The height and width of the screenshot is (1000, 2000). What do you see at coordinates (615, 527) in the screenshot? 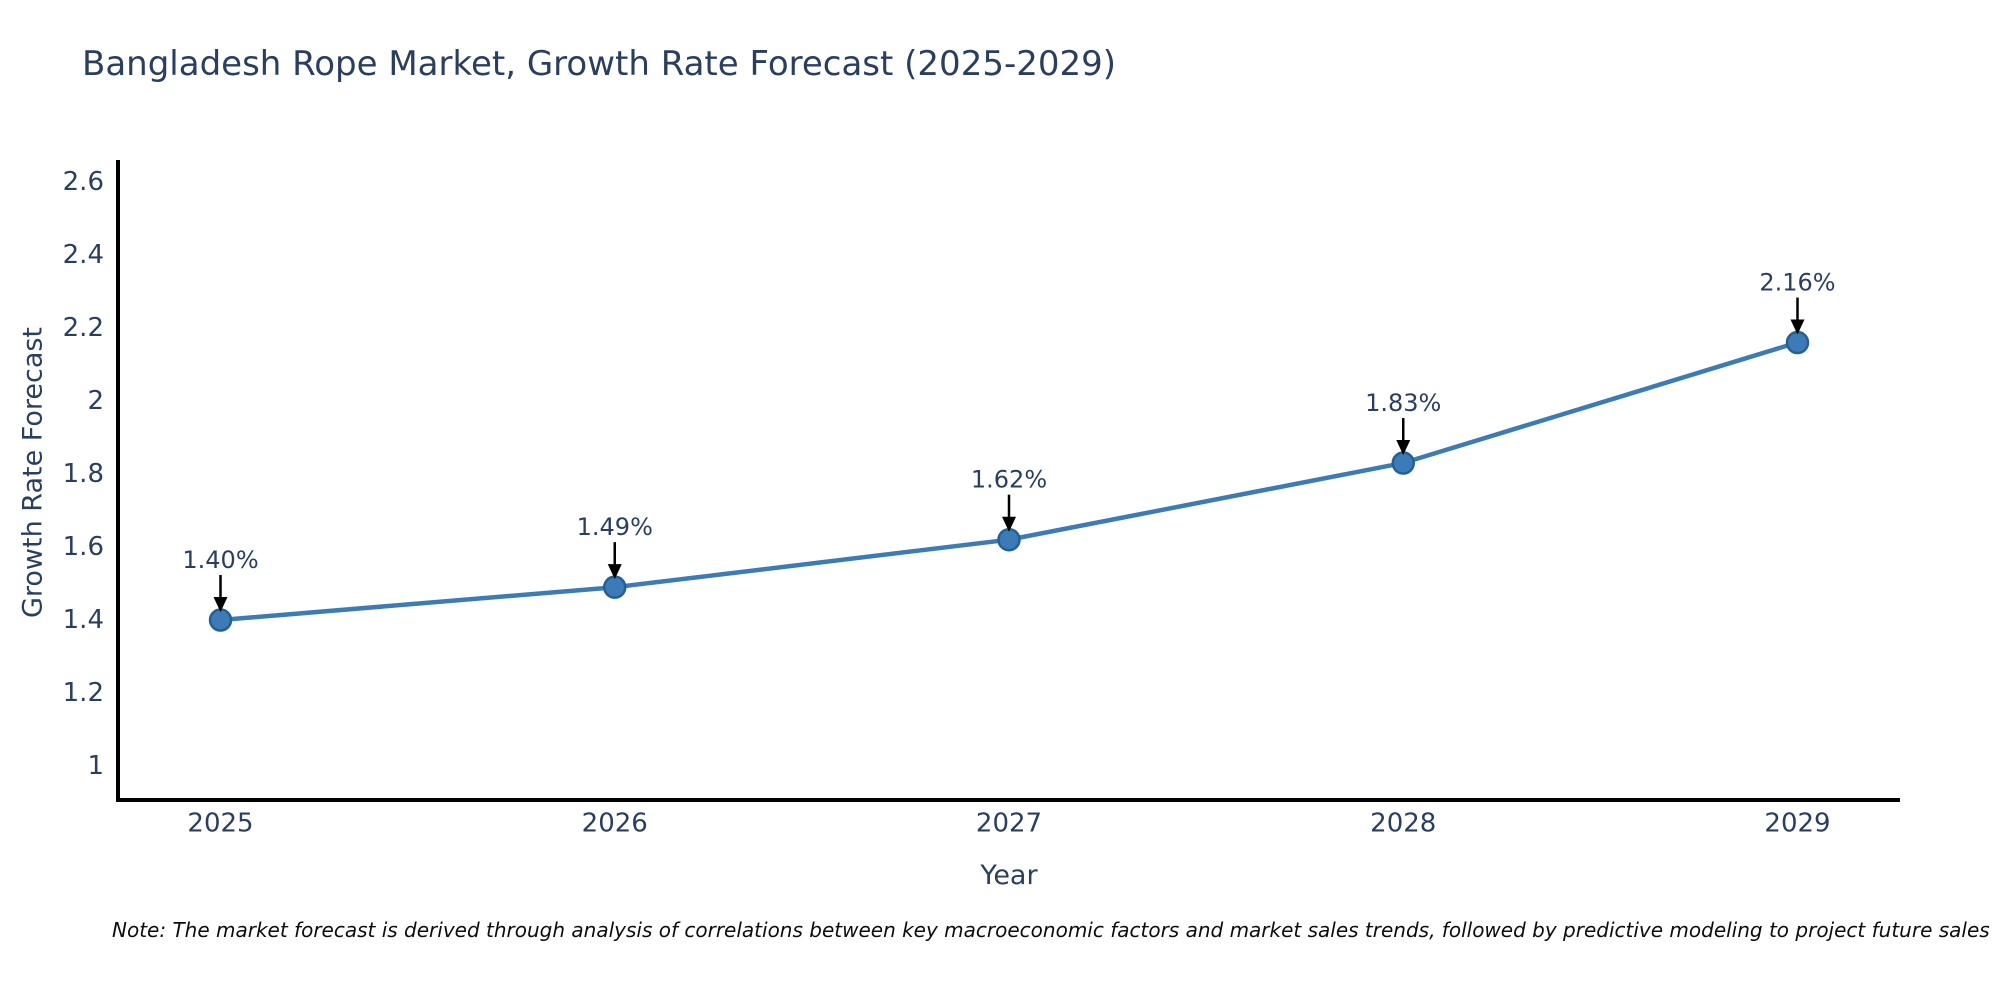
I see `annotation-label: 1.49%` at bounding box center [615, 527].